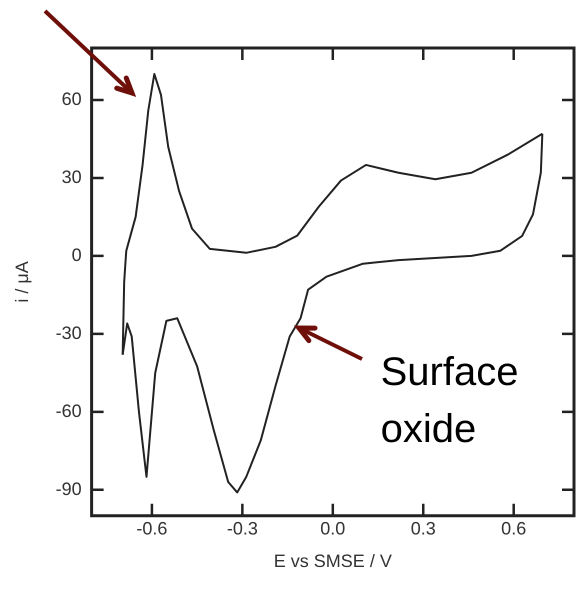  What do you see at coordinates (449, 400) in the screenshot?
I see `annotation: Surface oxide` at bounding box center [449, 400].